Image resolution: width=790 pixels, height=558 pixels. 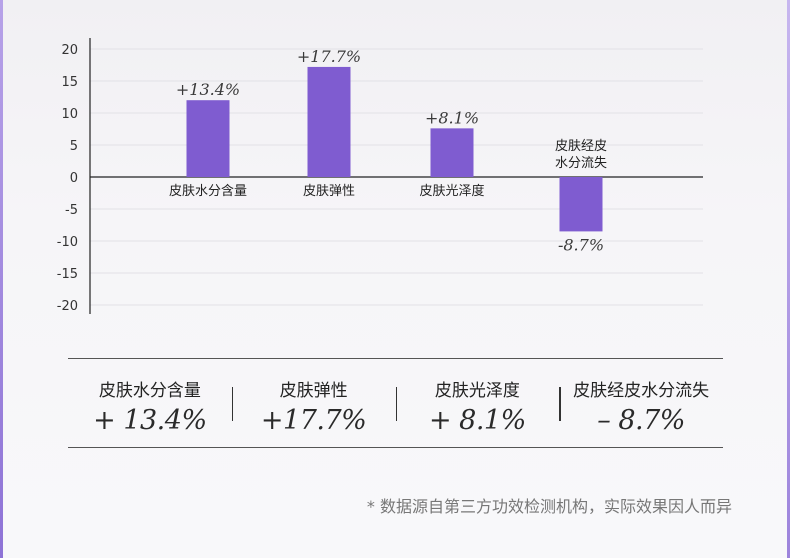 What do you see at coordinates (329, 56) in the screenshot?
I see `data-label: +17.7%` at bounding box center [329, 56].